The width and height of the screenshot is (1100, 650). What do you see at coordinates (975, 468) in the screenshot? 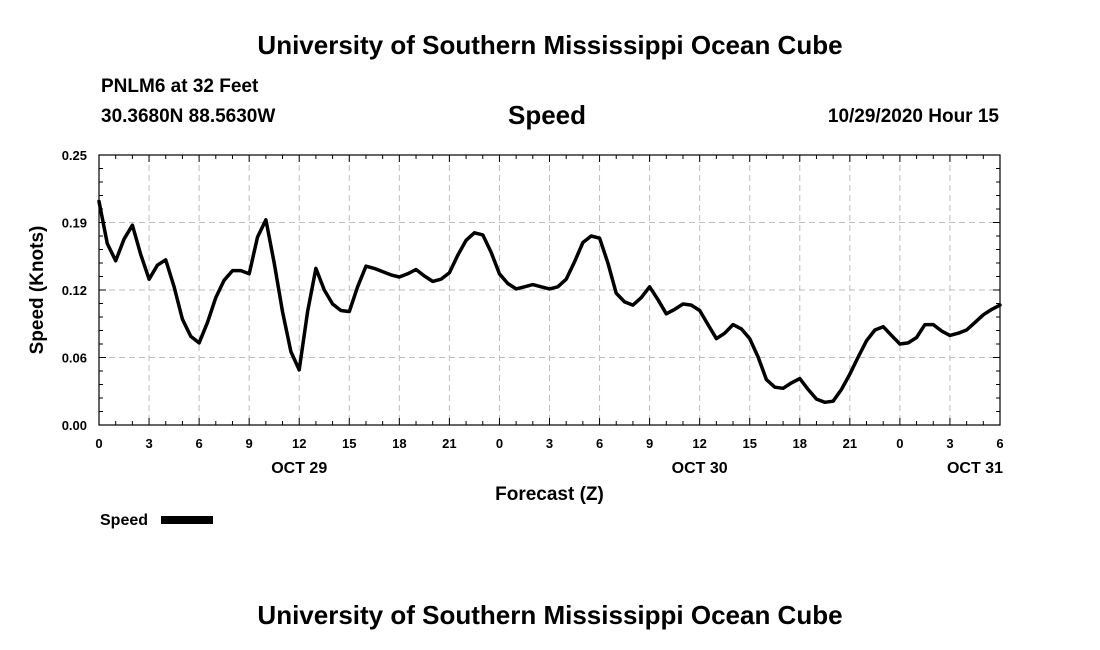
I see `date-label: OCT 31` at bounding box center [975, 468].